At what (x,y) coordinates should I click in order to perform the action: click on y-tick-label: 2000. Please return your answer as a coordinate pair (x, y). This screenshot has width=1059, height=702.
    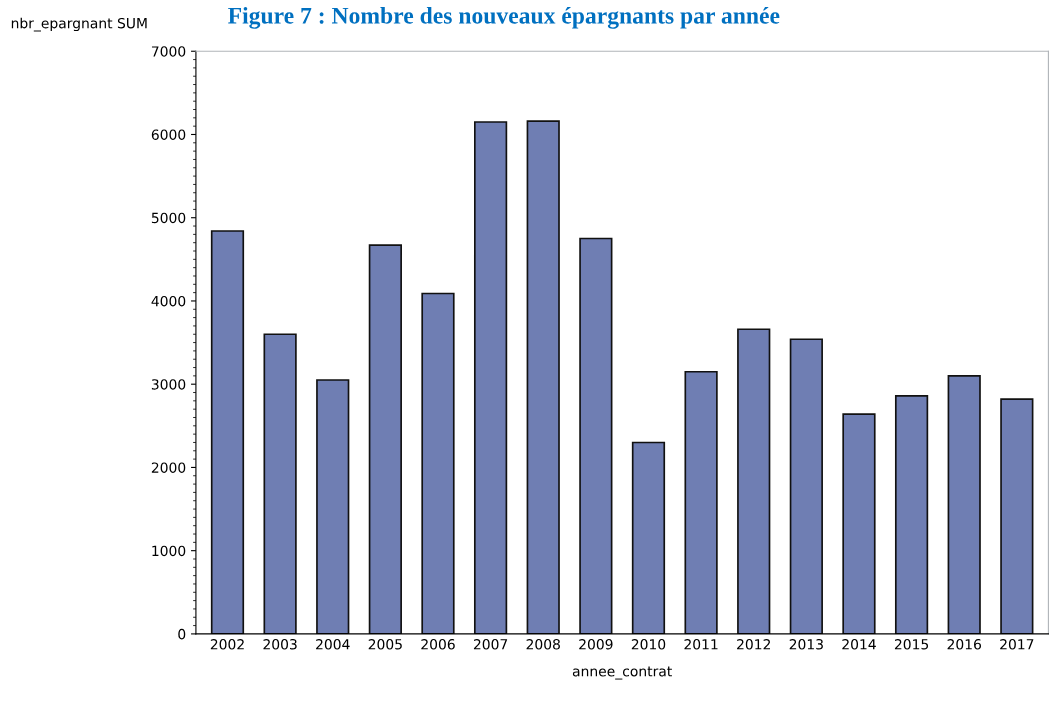
    Looking at the image, I should click on (168, 467).